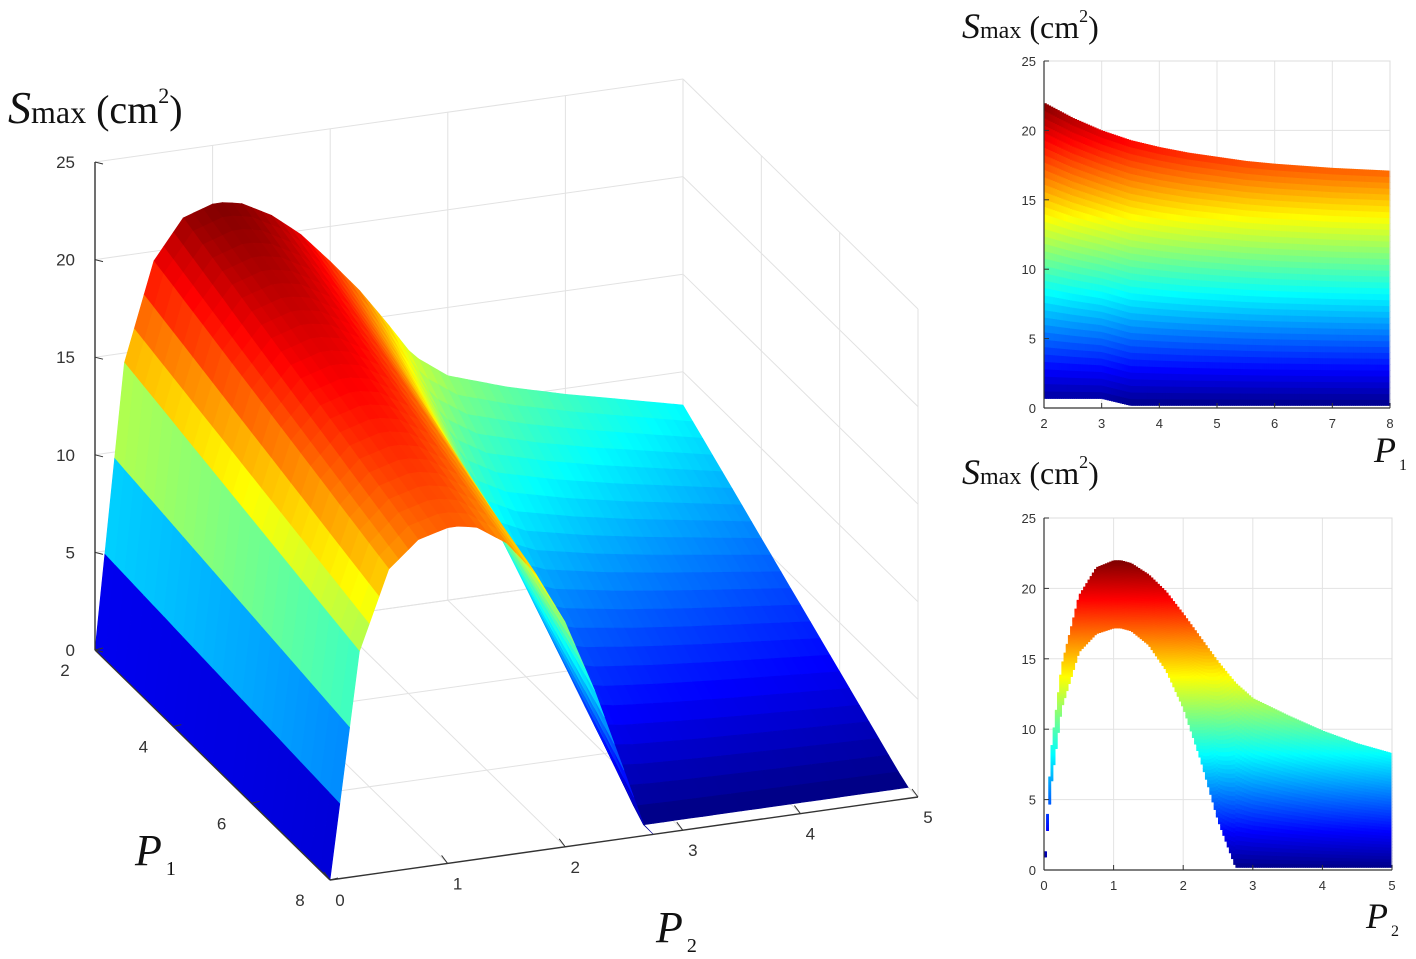  Describe the element at coordinates (65, 260) in the screenshot. I see `z-tick-label: 20` at that location.